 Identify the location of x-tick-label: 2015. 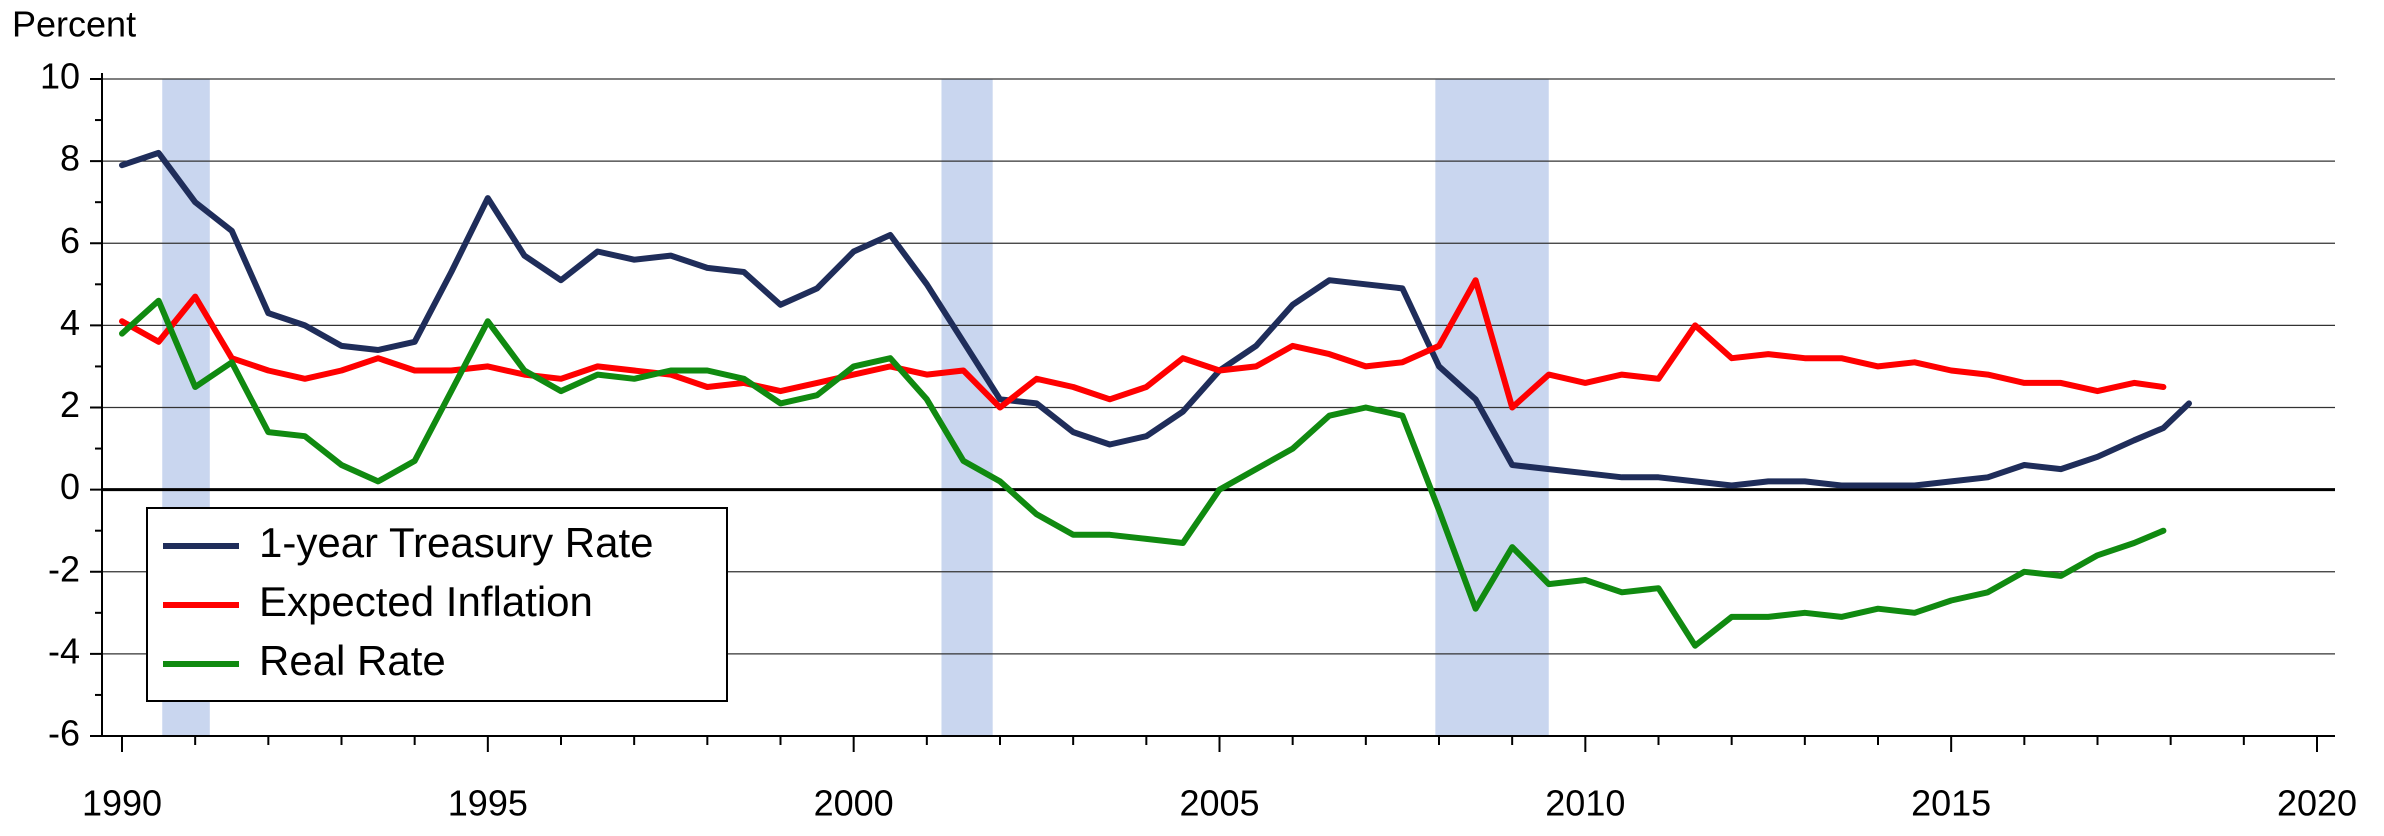
(1951, 803).